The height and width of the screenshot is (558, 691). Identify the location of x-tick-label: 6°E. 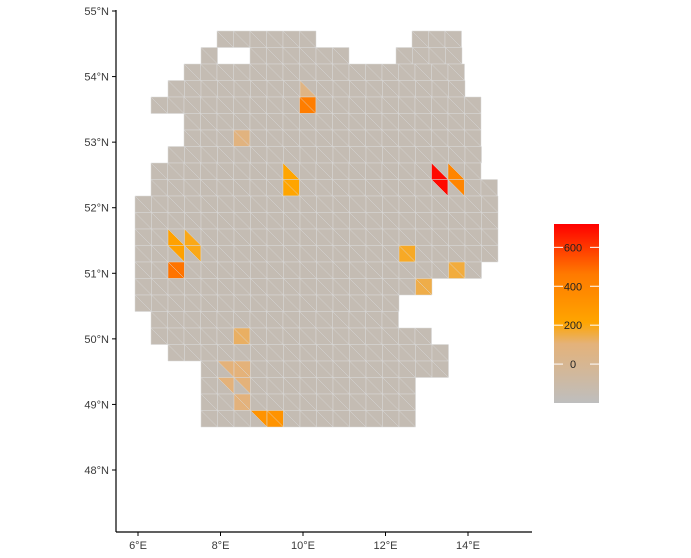
(138, 546).